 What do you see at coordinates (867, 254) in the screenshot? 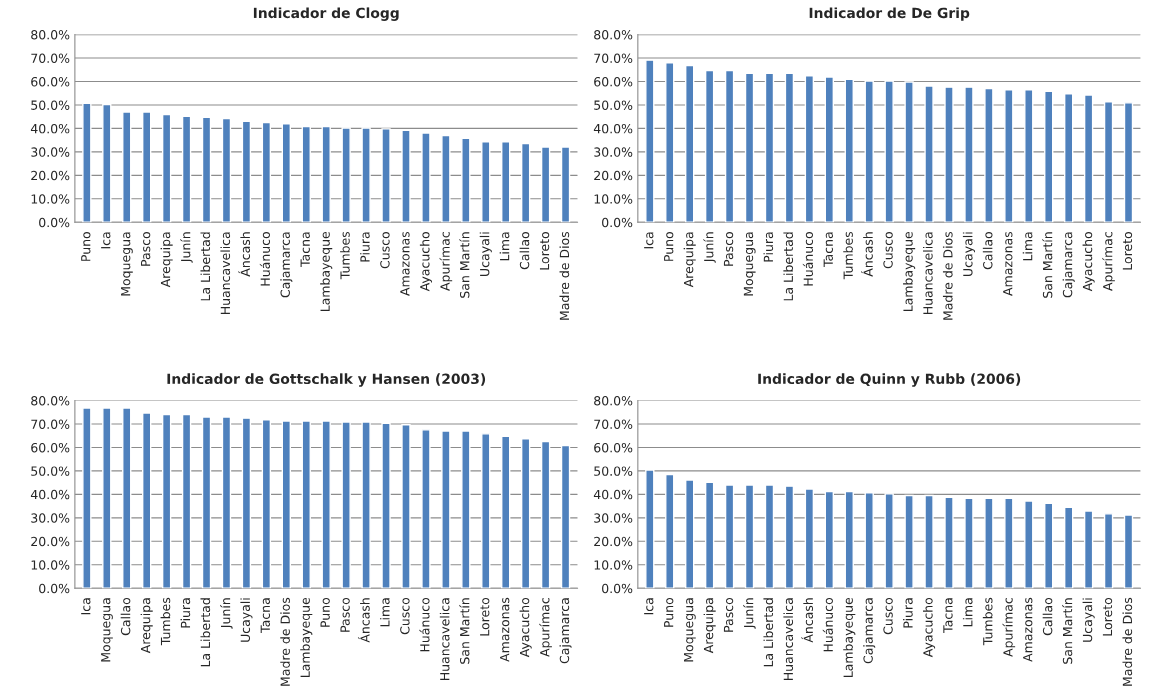
I see `x-tick-label: Áncash` at bounding box center [867, 254].